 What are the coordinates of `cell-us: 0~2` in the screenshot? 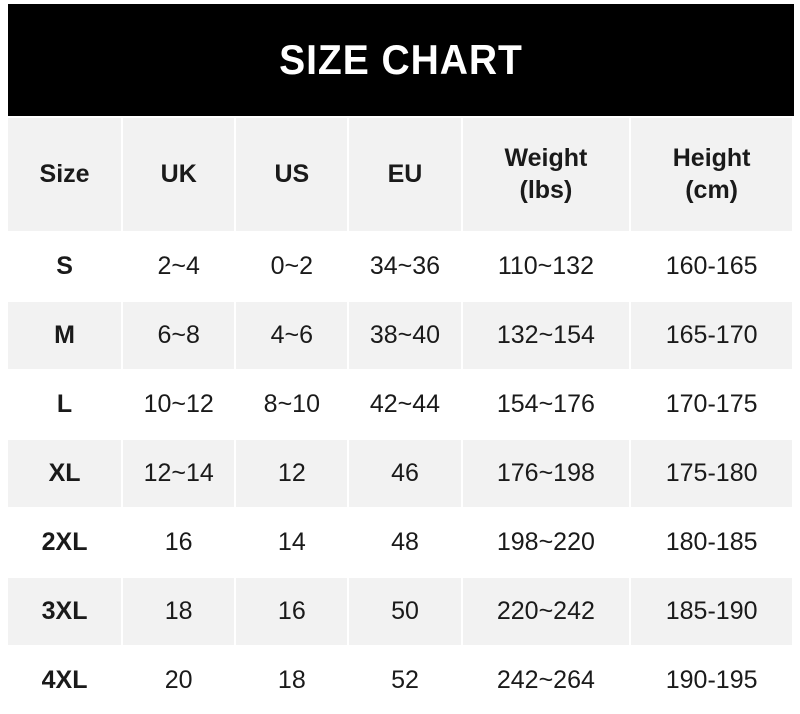 It's located at (292, 266).